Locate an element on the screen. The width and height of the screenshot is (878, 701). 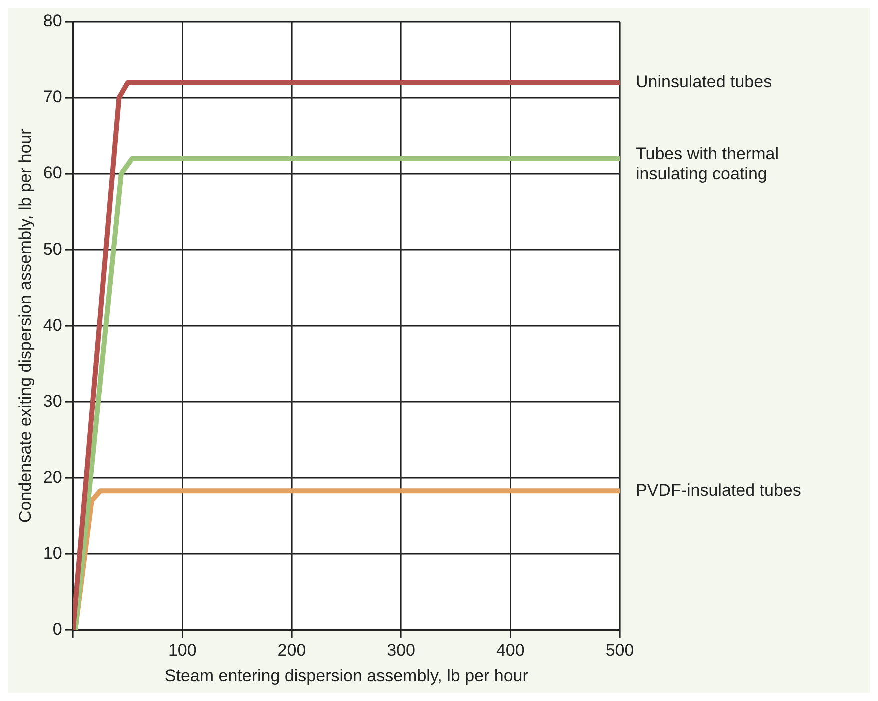
series-label: PVDF-insulated tubes is located at coordinates (719, 490).